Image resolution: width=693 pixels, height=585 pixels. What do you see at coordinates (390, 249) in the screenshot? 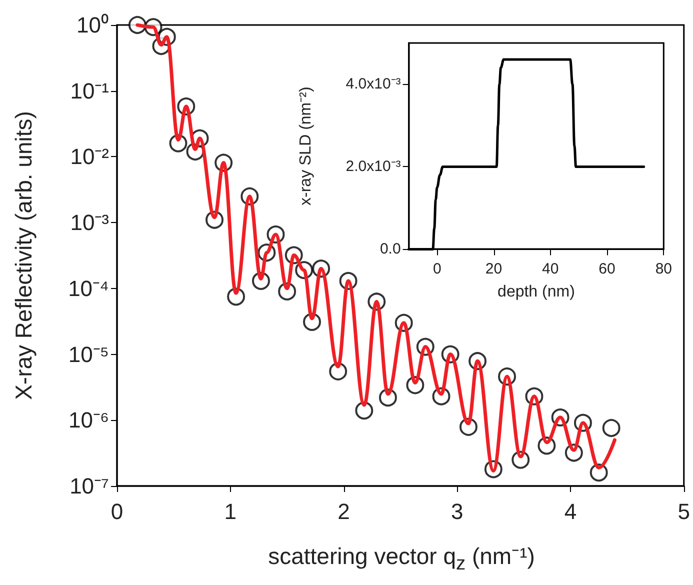
I see `y-tick-label: 0.0` at bounding box center [390, 249].